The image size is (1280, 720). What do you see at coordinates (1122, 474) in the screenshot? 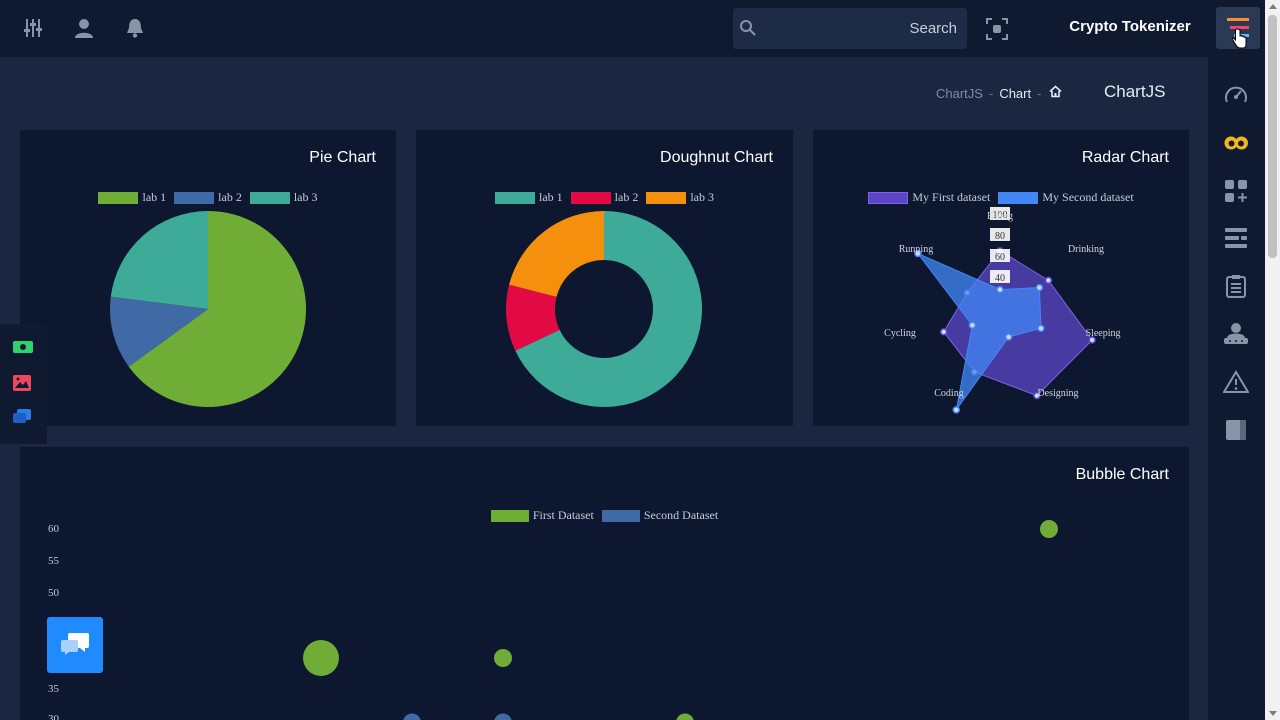
I see `card-title: Bubble Chart` at bounding box center [1122, 474].